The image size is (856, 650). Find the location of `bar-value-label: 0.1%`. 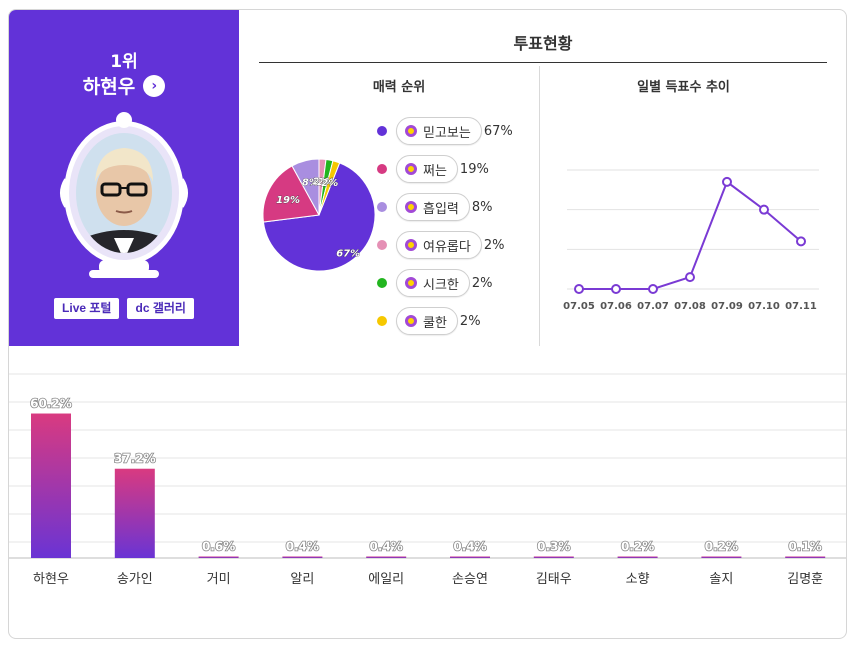

bar-value-label: 0.1% is located at coordinates (805, 547).